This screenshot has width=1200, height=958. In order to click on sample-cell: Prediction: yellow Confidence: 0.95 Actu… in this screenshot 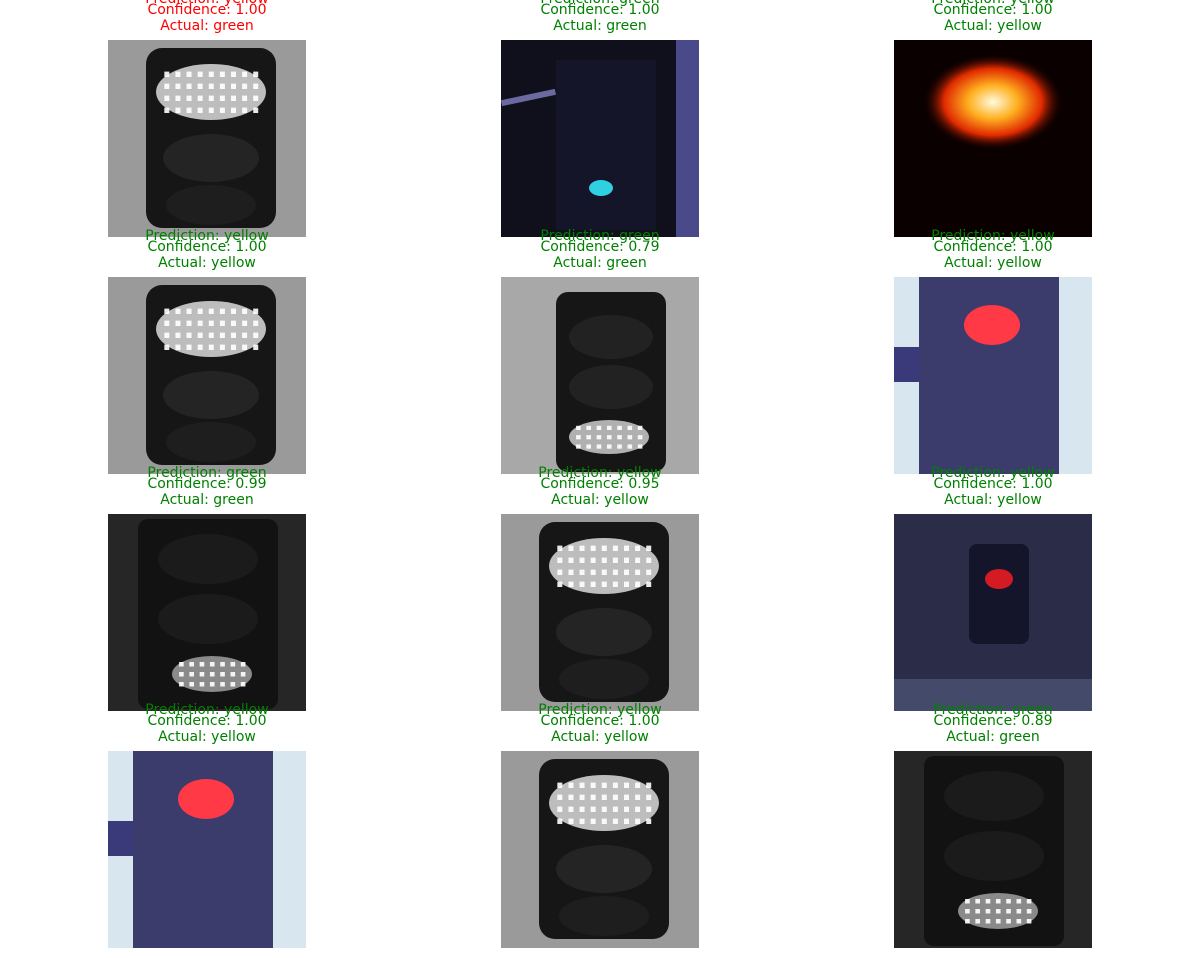, I will do `click(600, 588)`.